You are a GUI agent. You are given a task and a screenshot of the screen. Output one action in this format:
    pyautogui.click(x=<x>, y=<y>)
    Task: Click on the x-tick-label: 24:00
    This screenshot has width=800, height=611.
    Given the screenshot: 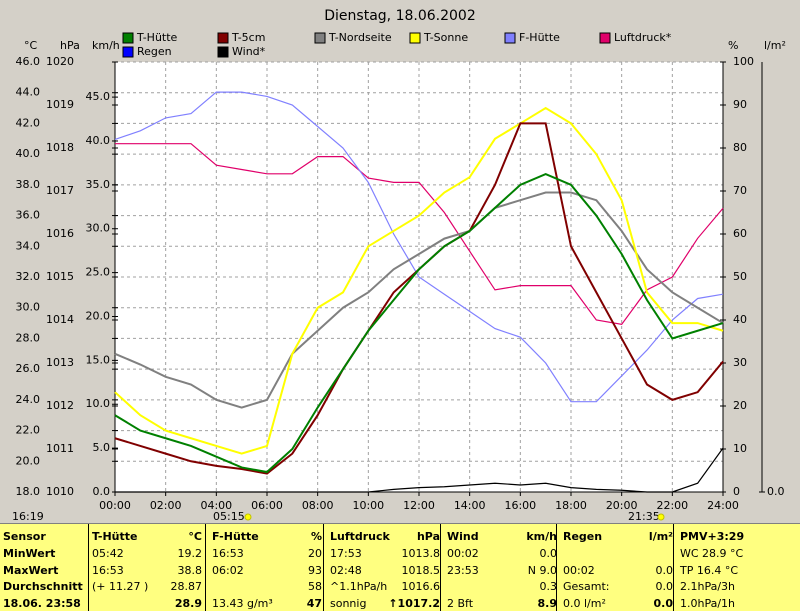 What is the action you would take?
    pyautogui.click(x=723, y=505)
    